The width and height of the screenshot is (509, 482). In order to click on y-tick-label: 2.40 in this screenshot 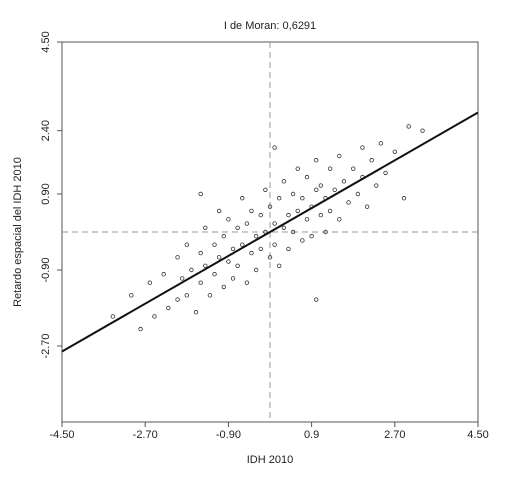, I will do `click(46, 130)`.